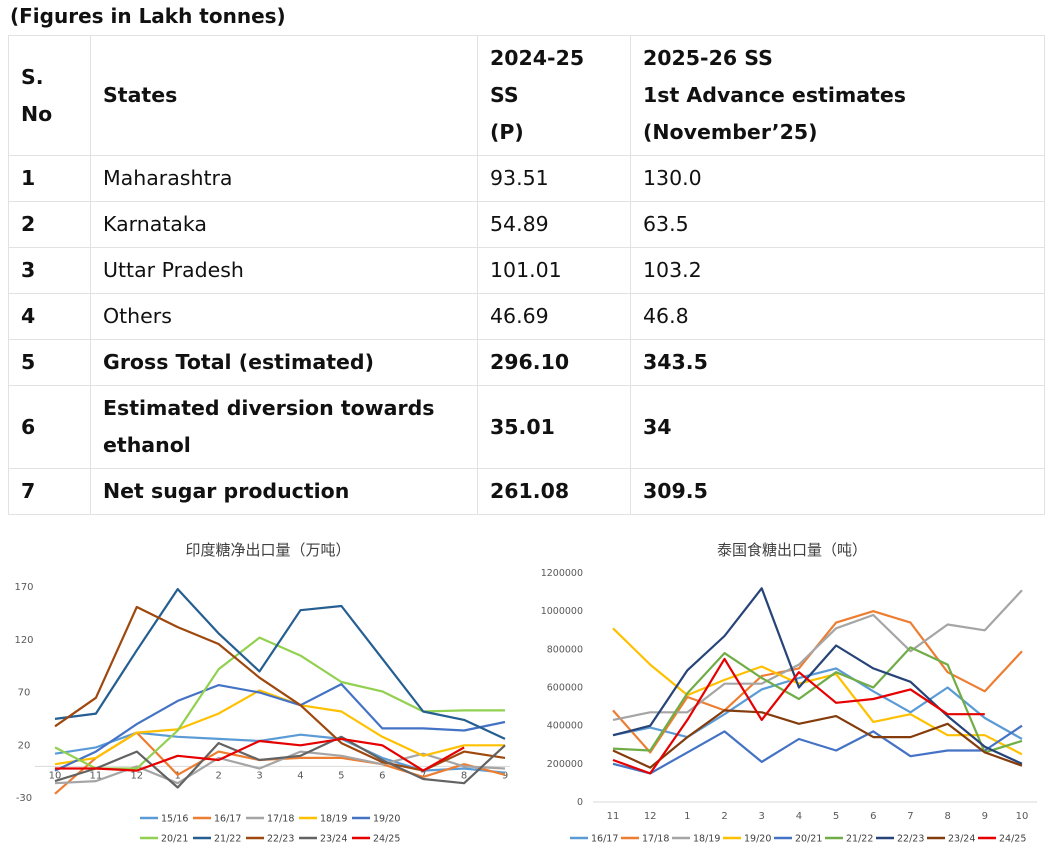  What do you see at coordinates (284, 362) in the screenshot?
I see `cell-state: Gross Total (estimated)` at bounding box center [284, 362].